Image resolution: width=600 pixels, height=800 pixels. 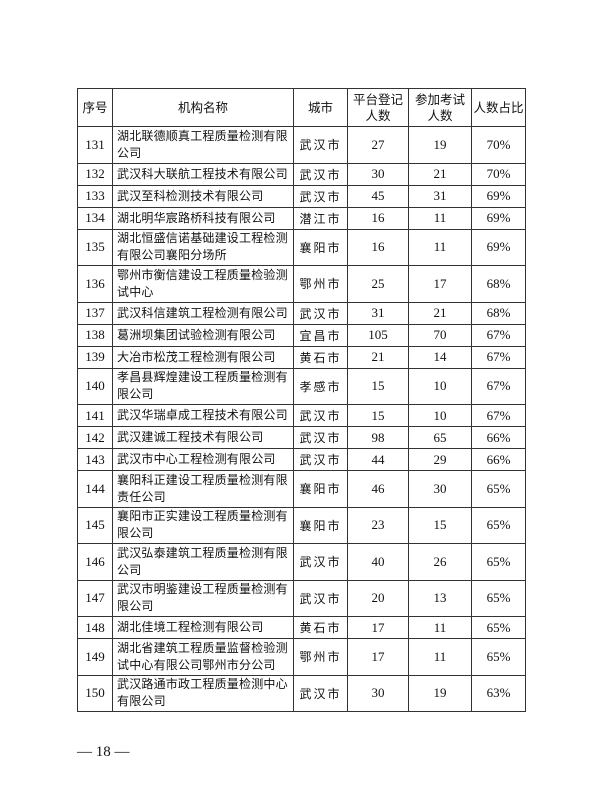 I want to click on cell-ratio: 68%, so click(x=498, y=284).